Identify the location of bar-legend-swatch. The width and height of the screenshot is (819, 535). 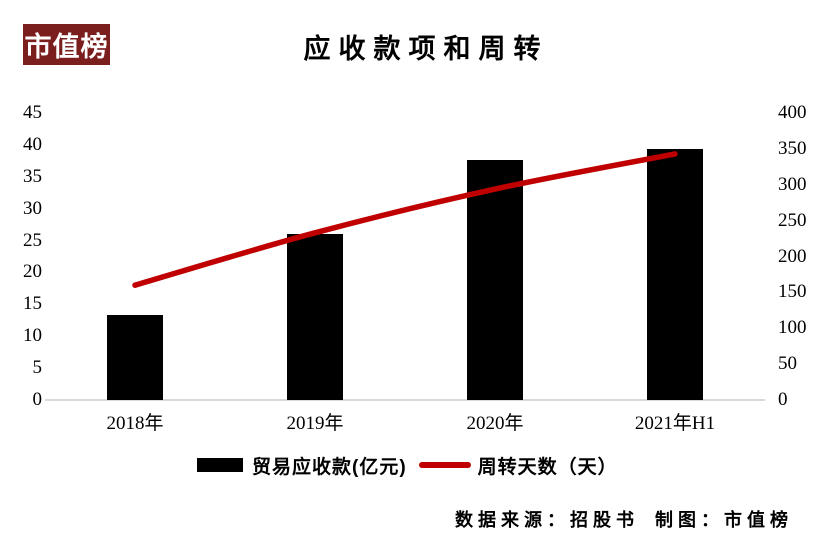
(220, 465).